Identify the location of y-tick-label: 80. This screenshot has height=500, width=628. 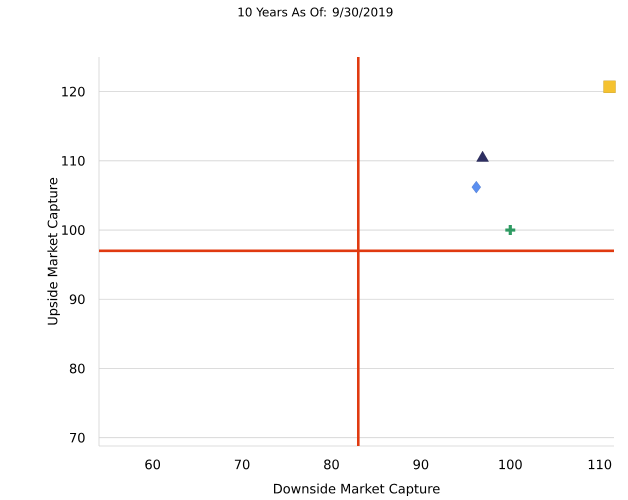
(77, 369).